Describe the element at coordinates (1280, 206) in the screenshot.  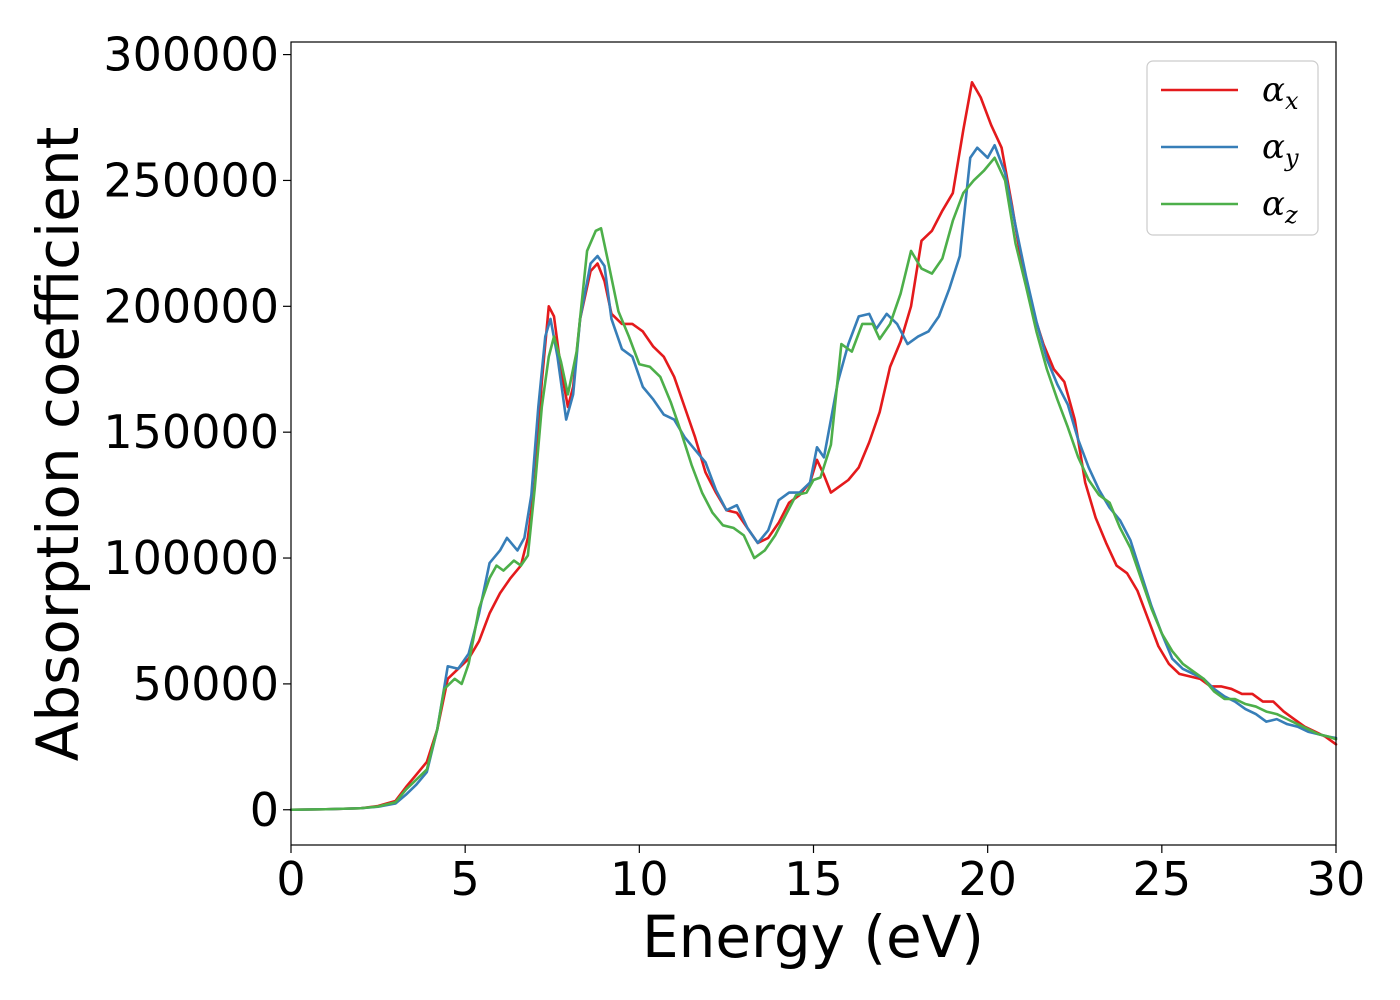
I see `legend-label-z: αz` at that location.